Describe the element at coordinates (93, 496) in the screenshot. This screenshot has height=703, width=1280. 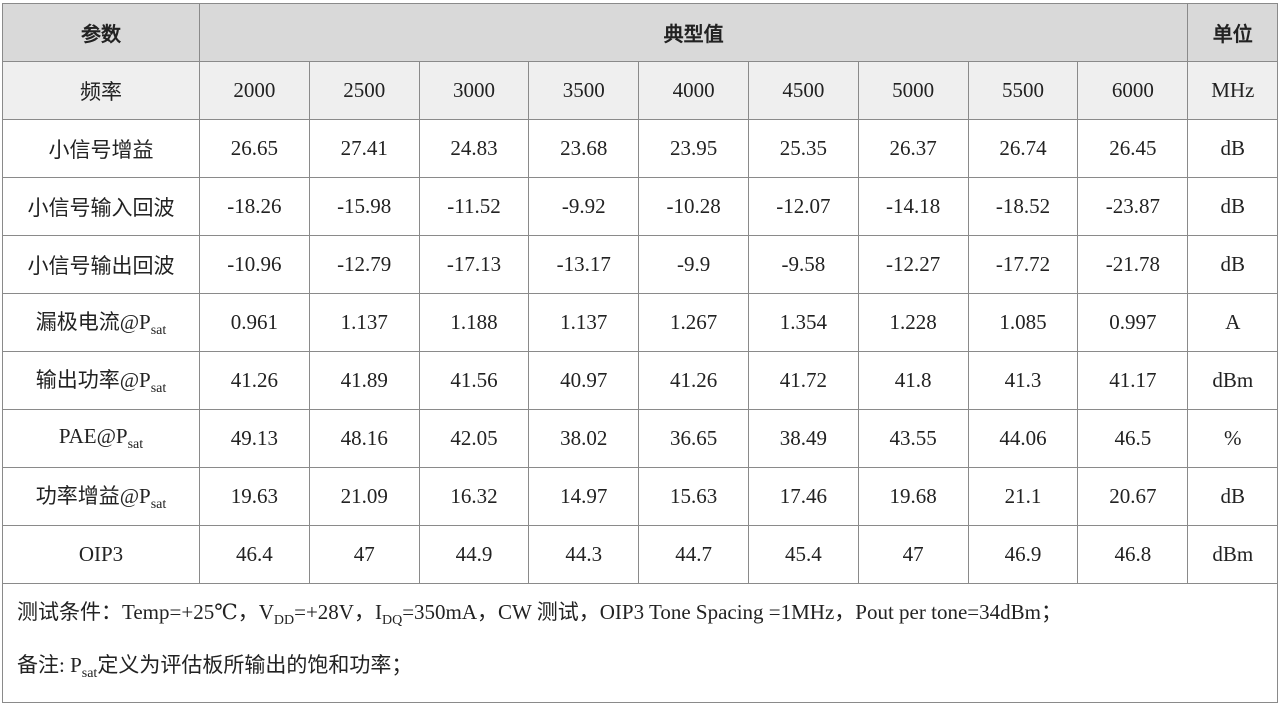
I see `text: 功率增益@P` at that location.